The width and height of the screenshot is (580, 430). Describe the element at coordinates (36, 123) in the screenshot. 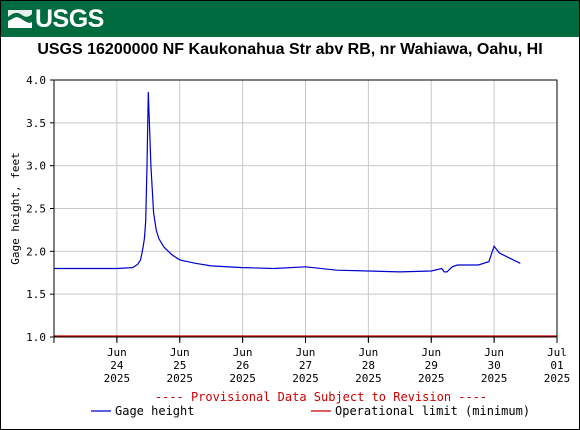

I see `y-tick-label: 3.5` at that location.